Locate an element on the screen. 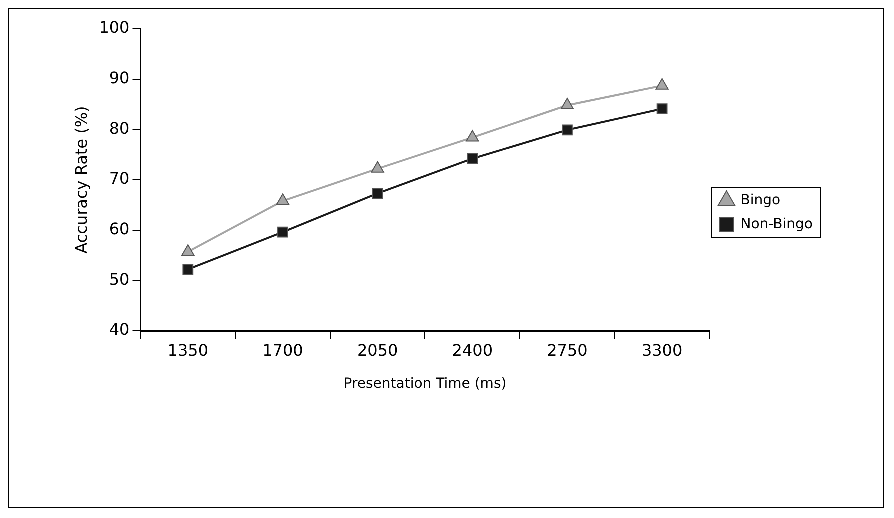  x-tick-label: 1350 is located at coordinates (188, 350).